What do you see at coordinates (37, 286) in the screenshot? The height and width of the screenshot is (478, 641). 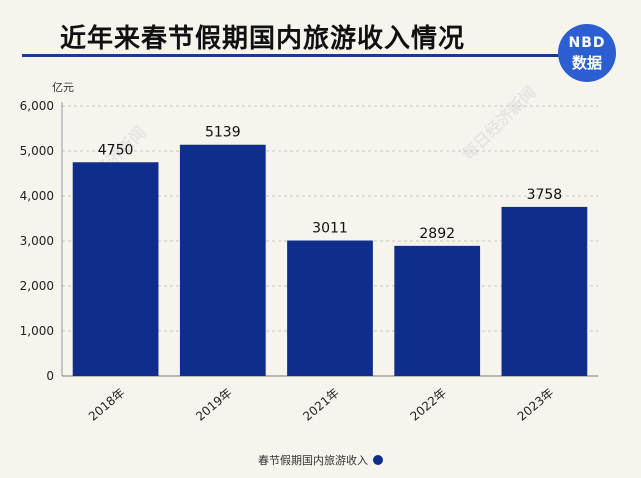 I see `y-tick-label: 2,000` at bounding box center [37, 286].